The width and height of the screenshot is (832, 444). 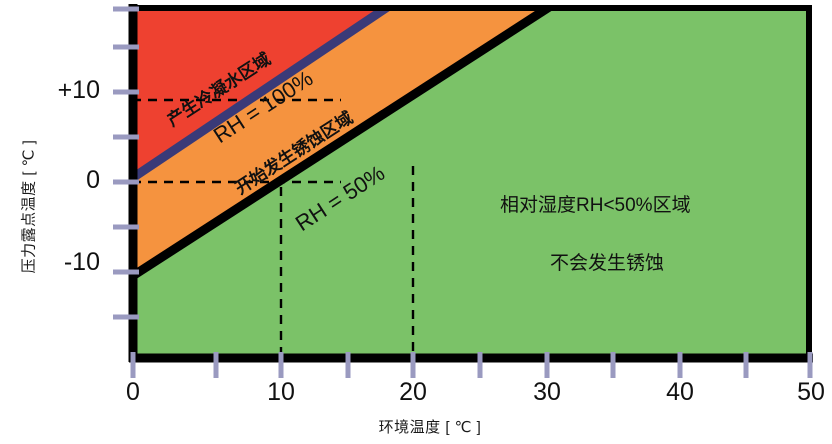 What do you see at coordinates (81, 262) in the screenshot?
I see `y-tick-label-minus10: -10` at bounding box center [81, 262].